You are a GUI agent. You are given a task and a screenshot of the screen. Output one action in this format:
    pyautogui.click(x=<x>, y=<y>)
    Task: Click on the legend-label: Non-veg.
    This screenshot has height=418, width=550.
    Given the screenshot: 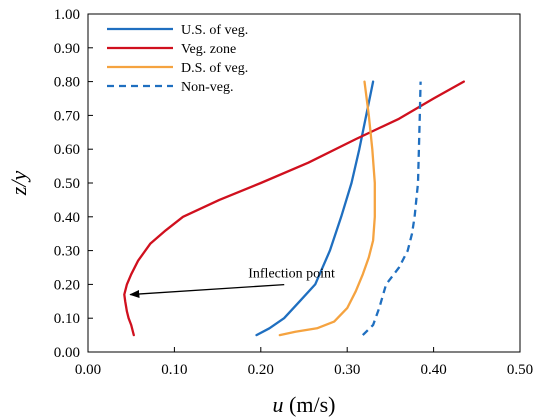 What is the action you would take?
    pyautogui.click(x=207, y=87)
    